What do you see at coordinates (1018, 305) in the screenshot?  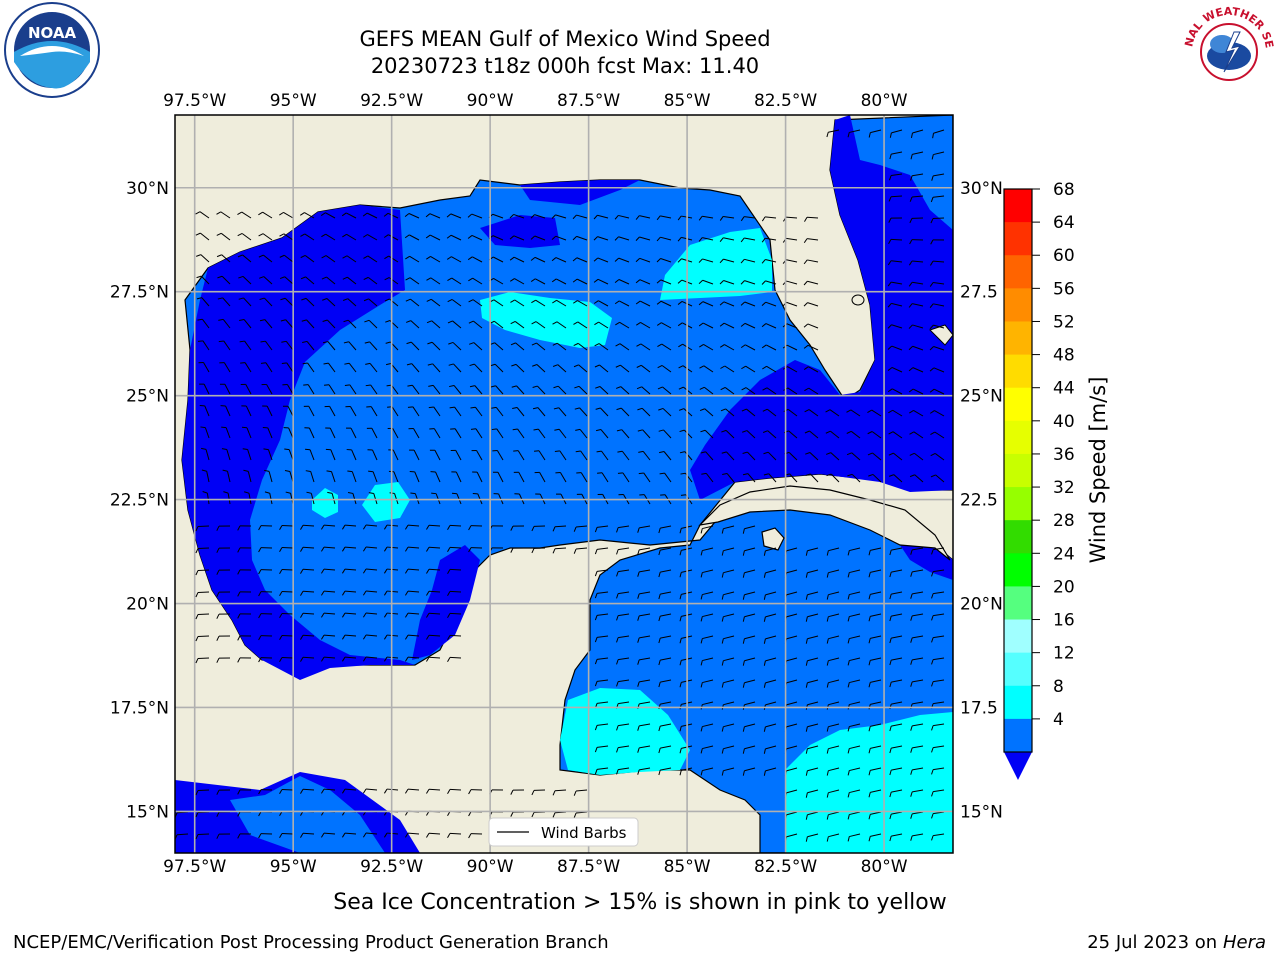 I see `colorbar-segment` at bounding box center [1018, 305].